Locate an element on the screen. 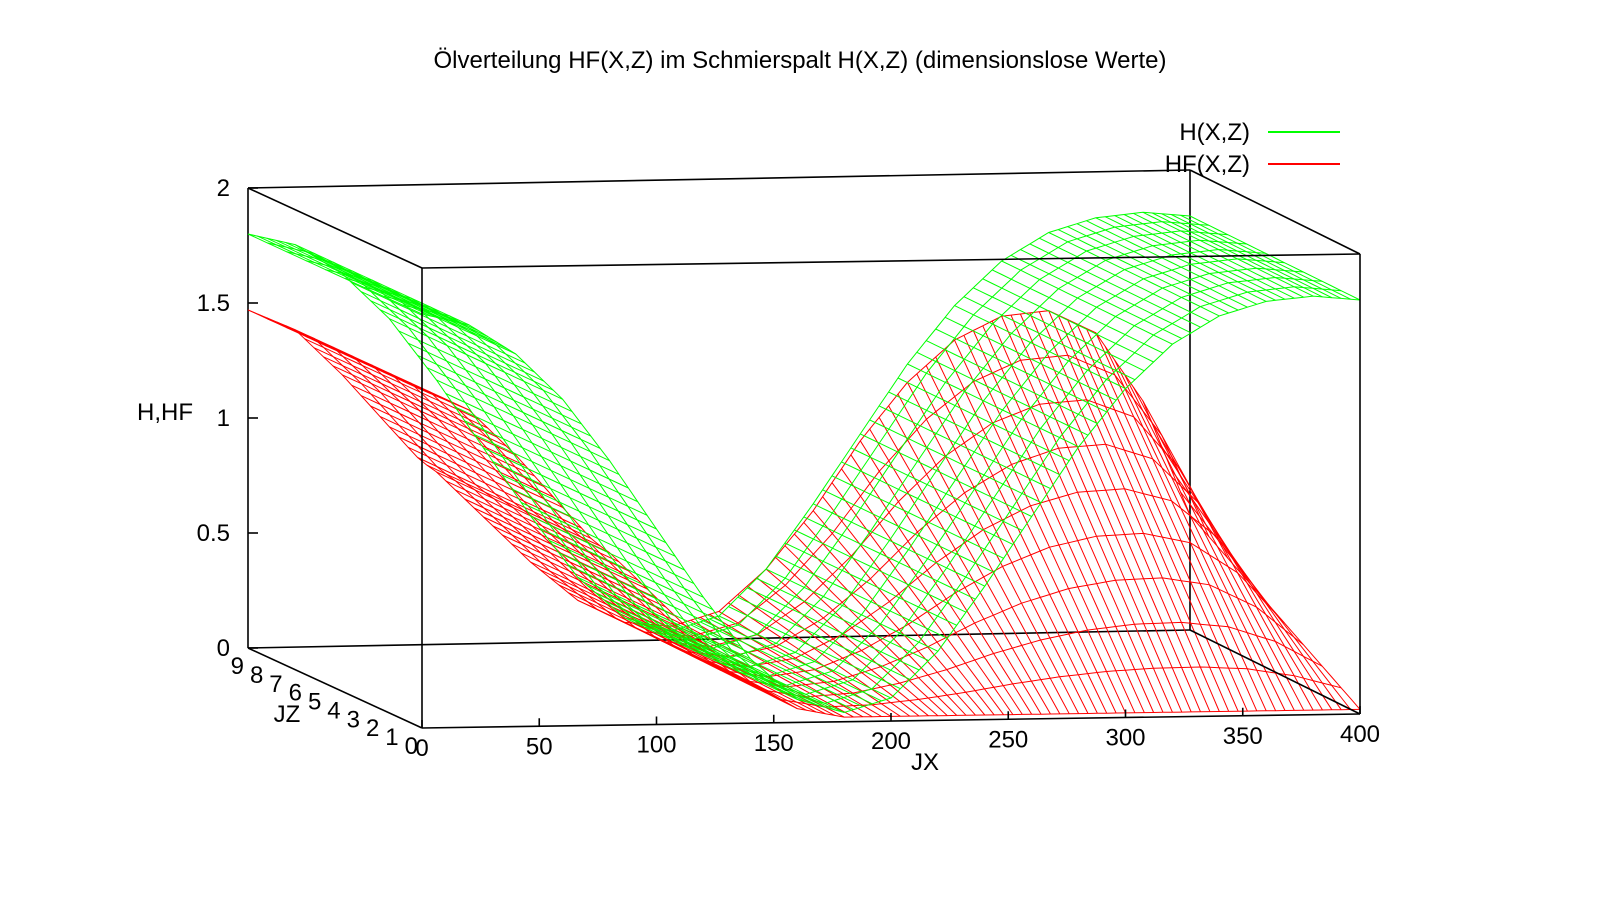  x-tick-label: 250 is located at coordinates (1008, 739).